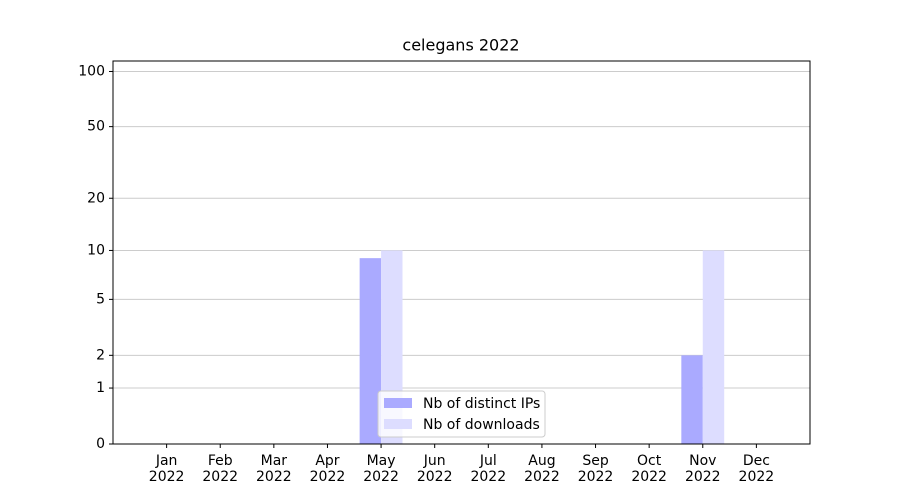 The height and width of the screenshot is (500, 900). Describe the element at coordinates (702, 469) in the screenshot. I see `x-tick-label: Nov 2022` at that location.